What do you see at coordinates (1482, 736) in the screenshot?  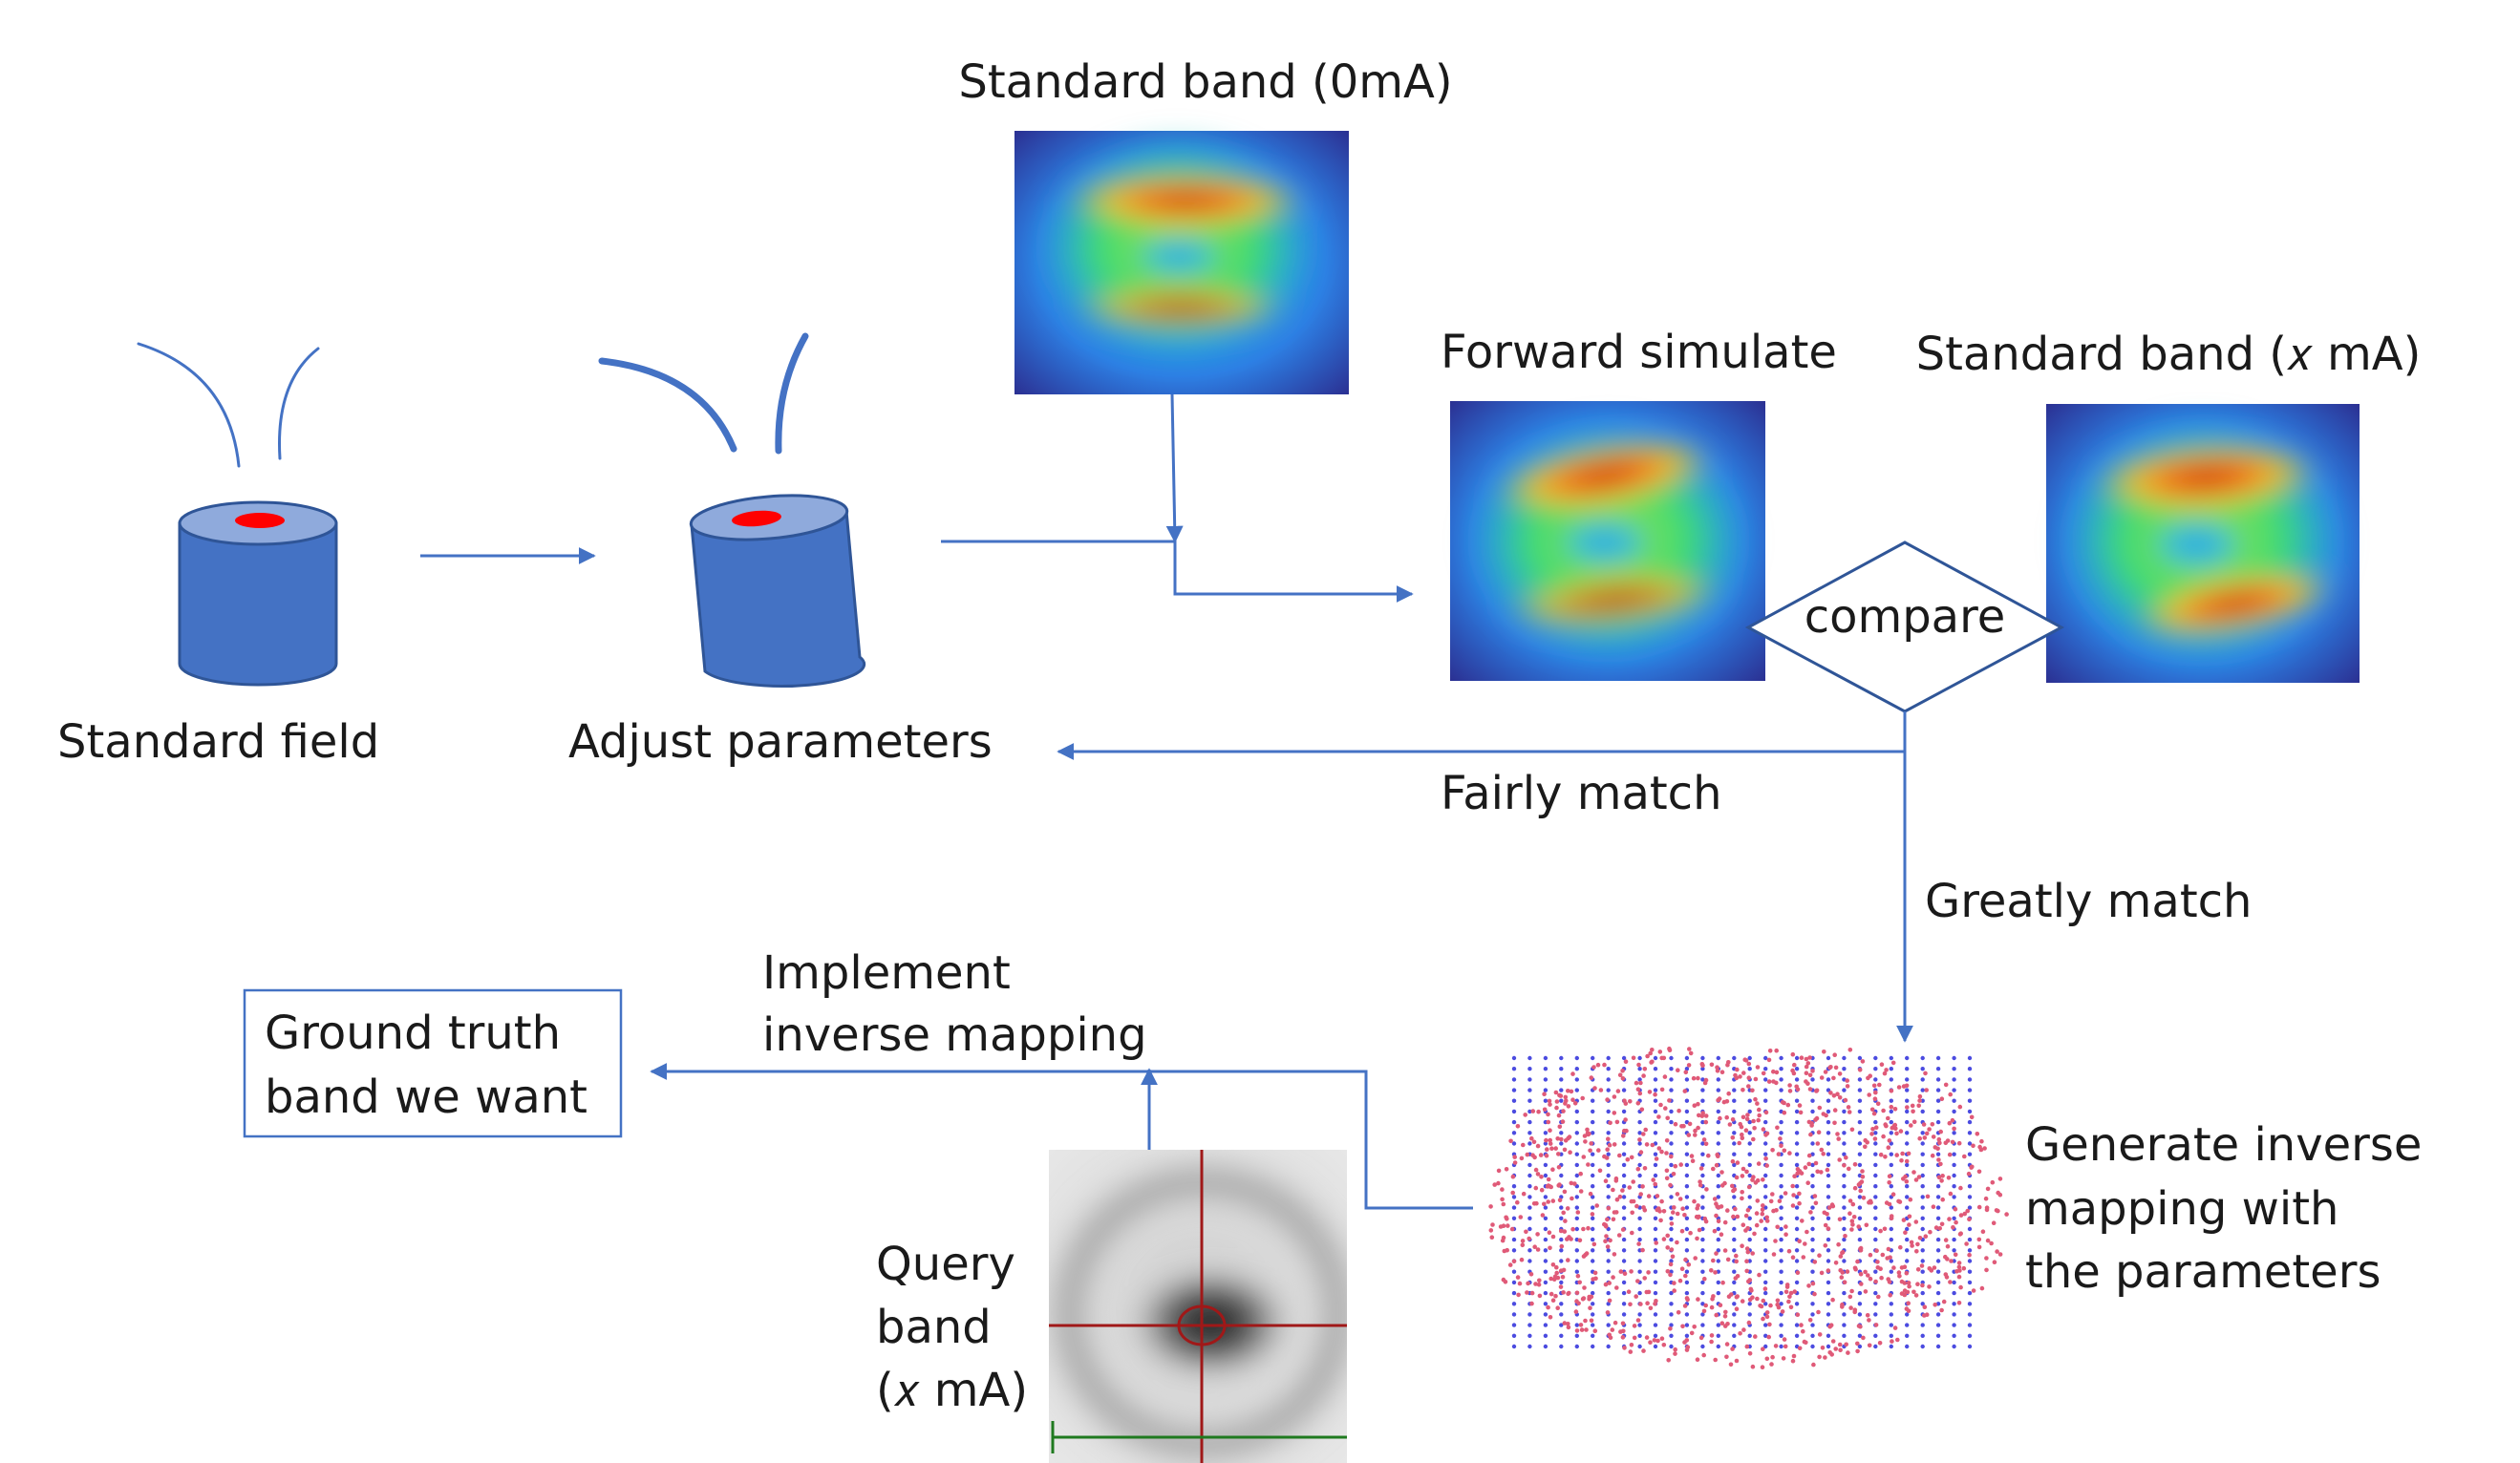 I see `arrow-fairly-match` at bounding box center [1482, 736].